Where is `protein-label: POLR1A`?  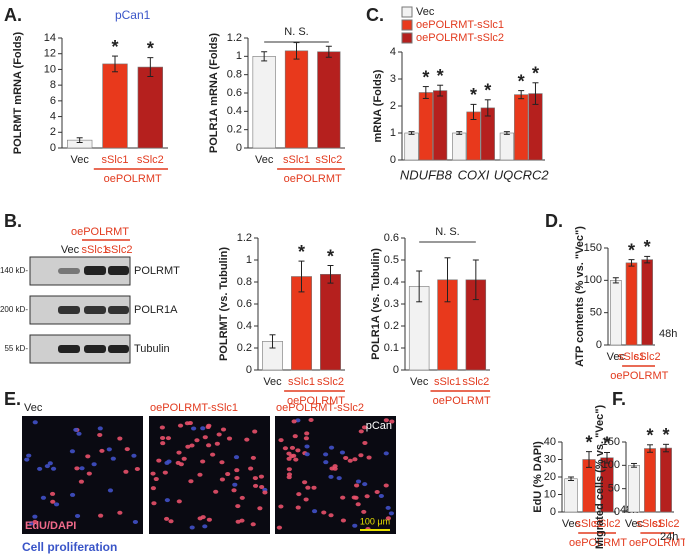
protein-label: POLR1A is located at coordinates (156, 310).